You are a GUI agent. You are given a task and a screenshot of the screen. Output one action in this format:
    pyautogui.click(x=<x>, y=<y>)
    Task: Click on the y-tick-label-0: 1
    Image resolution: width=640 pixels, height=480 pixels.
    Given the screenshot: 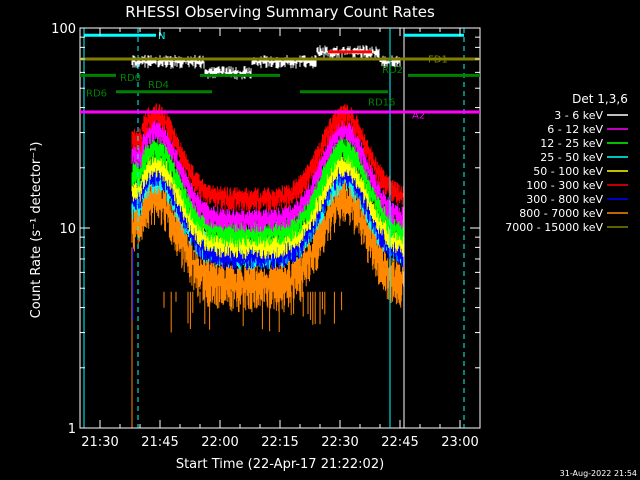 What is the action you would take?
    pyautogui.click(x=72, y=429)
    